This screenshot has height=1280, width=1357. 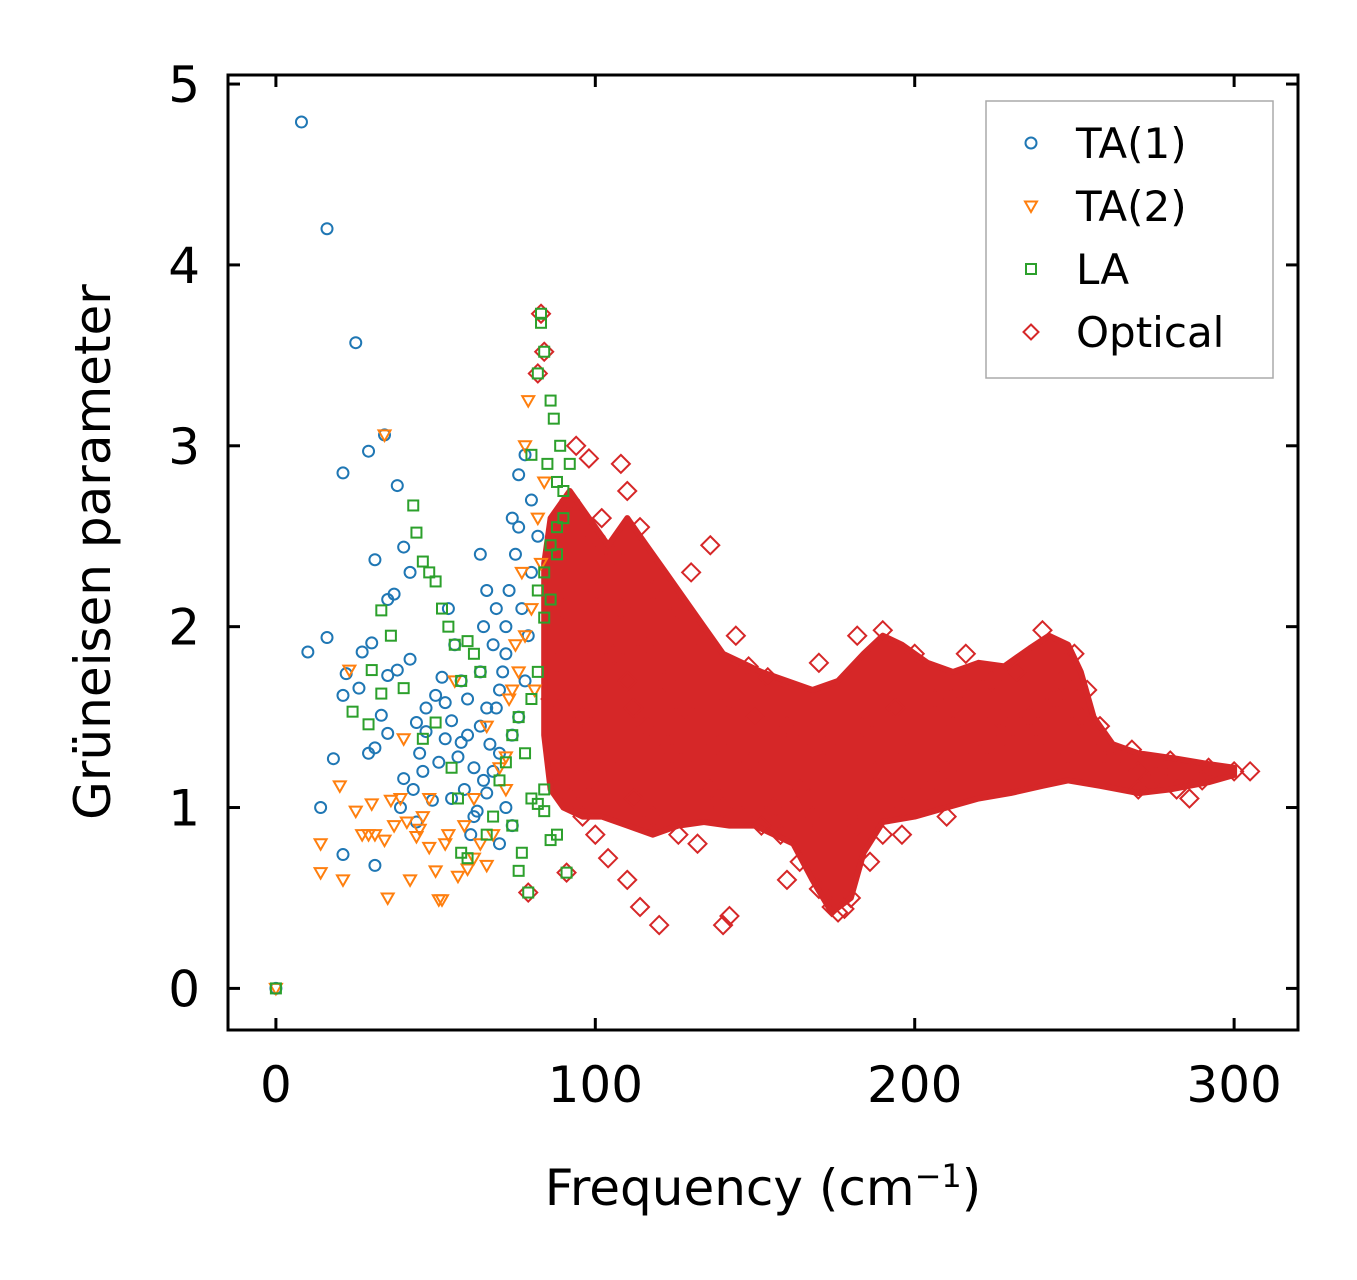 I want to click on x-axis-label-sup: −1, so click(x=938, y=1176).